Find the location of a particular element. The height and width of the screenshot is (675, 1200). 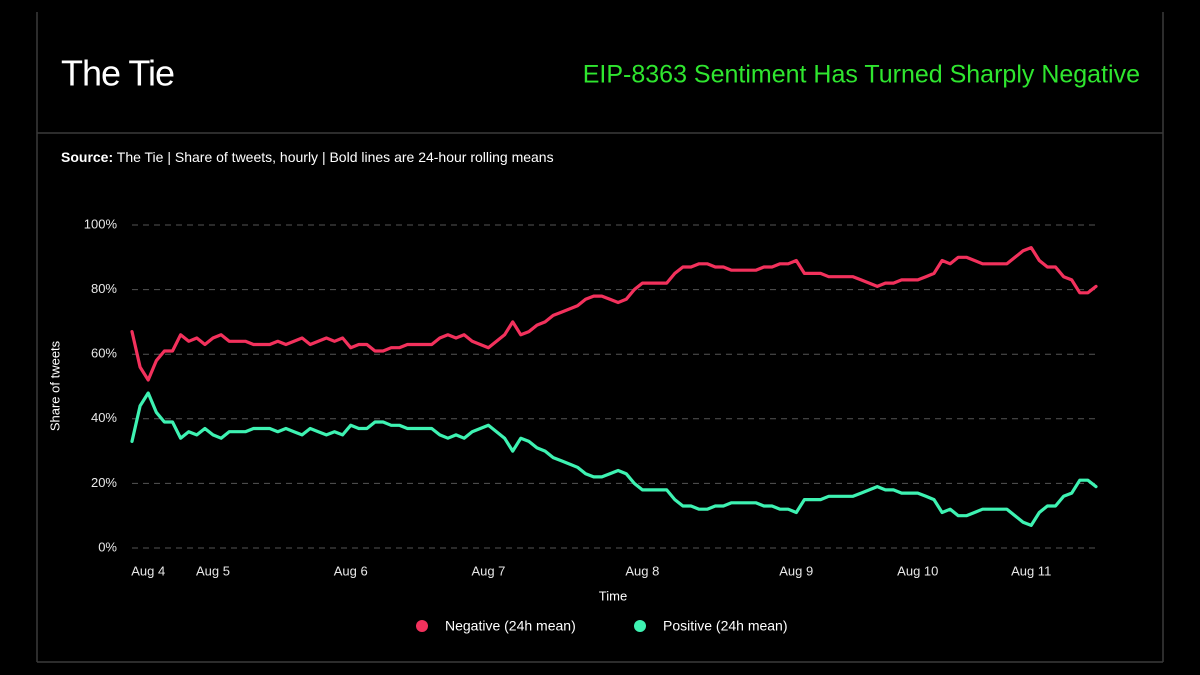

x-tick-label: Aug 7 is located at coordinates (488, 570).